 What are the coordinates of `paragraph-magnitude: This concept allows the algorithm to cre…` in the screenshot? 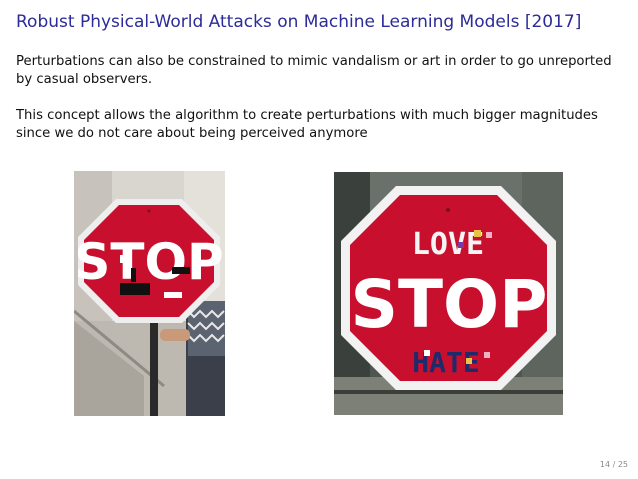 It's located at (307, 124).